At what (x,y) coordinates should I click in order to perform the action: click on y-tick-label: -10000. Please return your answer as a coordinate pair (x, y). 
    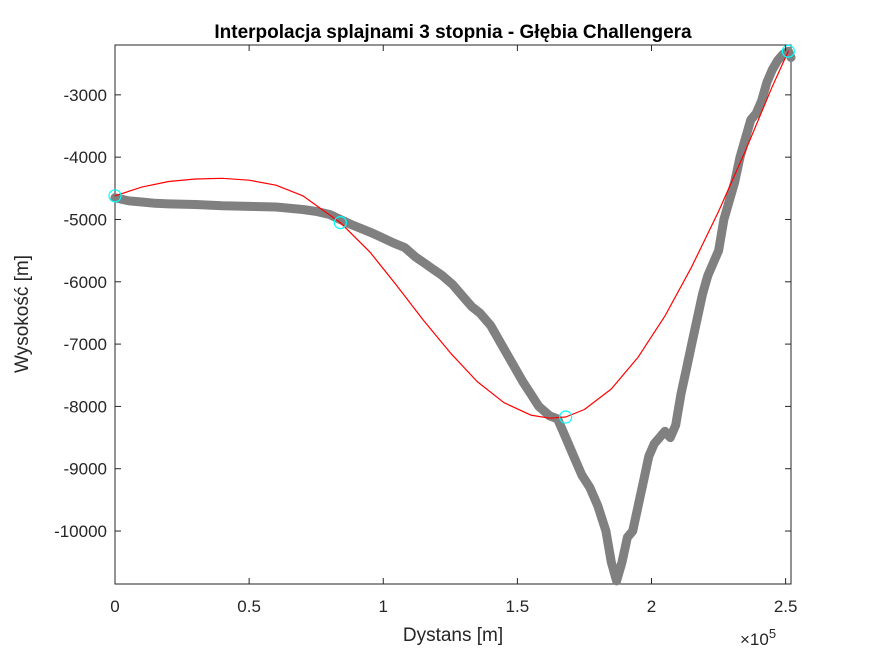
    Looking at the image, I should click on (80, 531).